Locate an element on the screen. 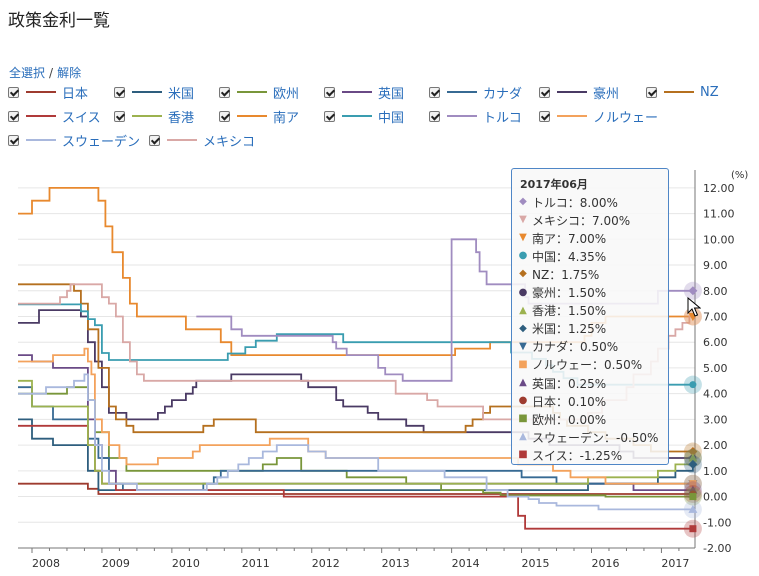 The image size is (759, 576). legend-item: 英国 is located at coordinates (364, 92).